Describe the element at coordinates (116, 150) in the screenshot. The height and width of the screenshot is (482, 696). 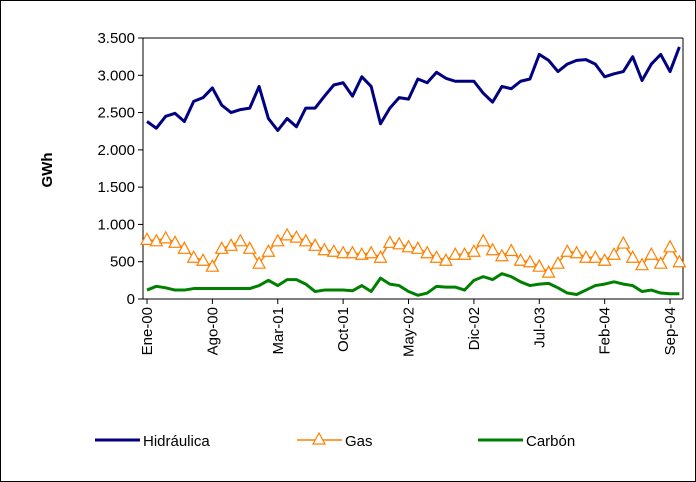
I see `y-tick-label: 2.000` at that location.